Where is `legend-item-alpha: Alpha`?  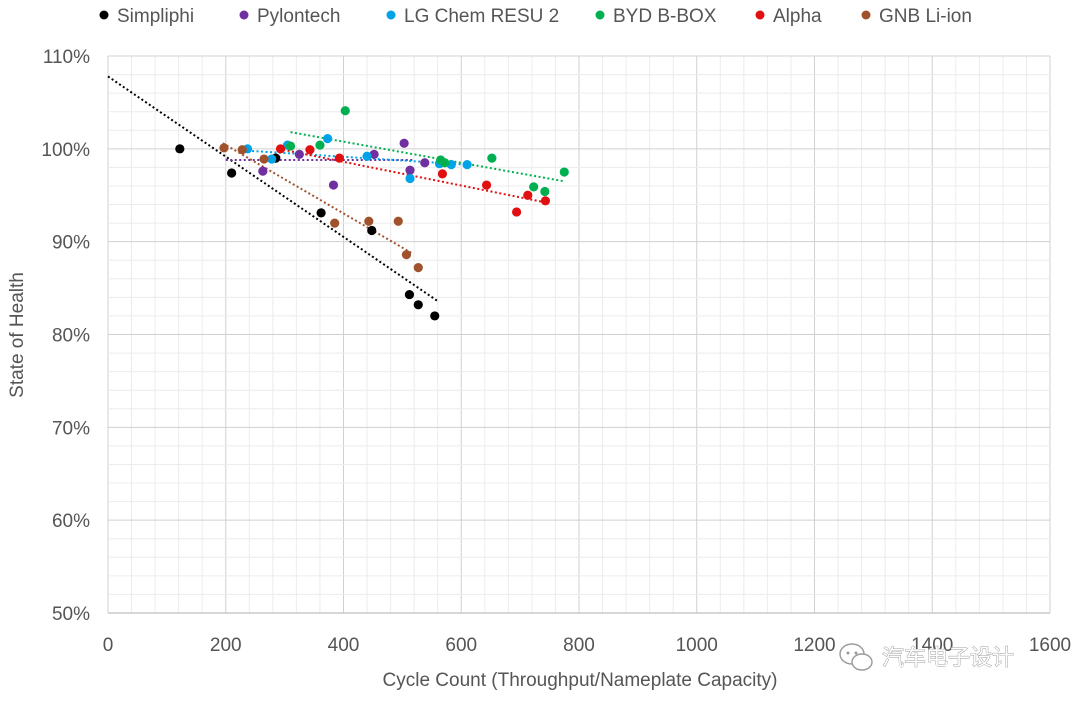 legend-item-alpha: Alpha is located at coordinates (788, 16).